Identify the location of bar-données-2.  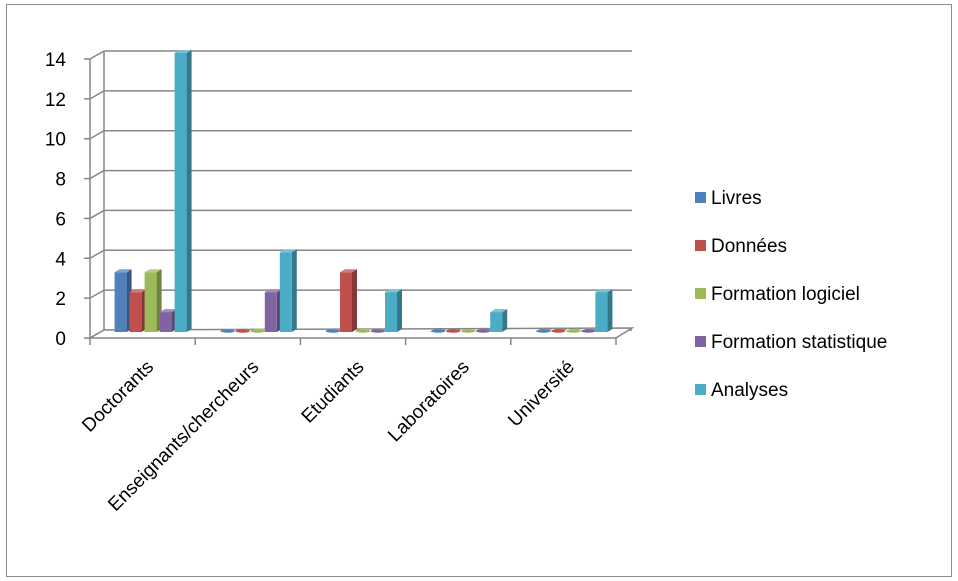
(348, 300).